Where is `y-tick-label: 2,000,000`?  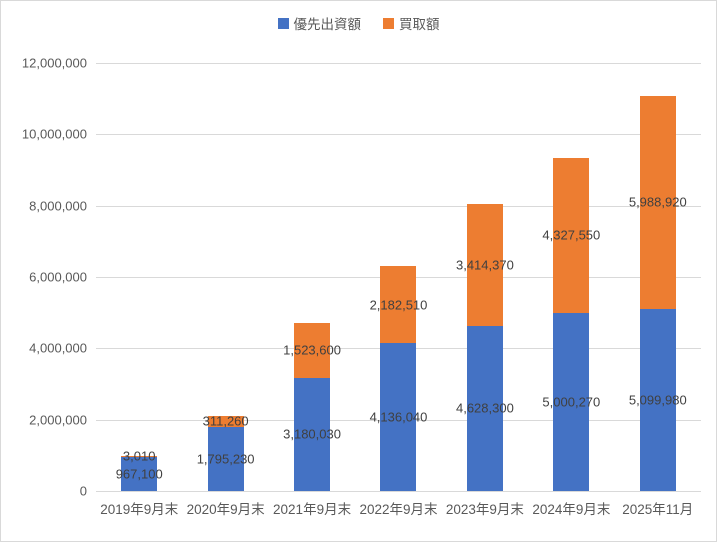 y-tick-label: 2,000,000 is located at coordinates (58, 420).